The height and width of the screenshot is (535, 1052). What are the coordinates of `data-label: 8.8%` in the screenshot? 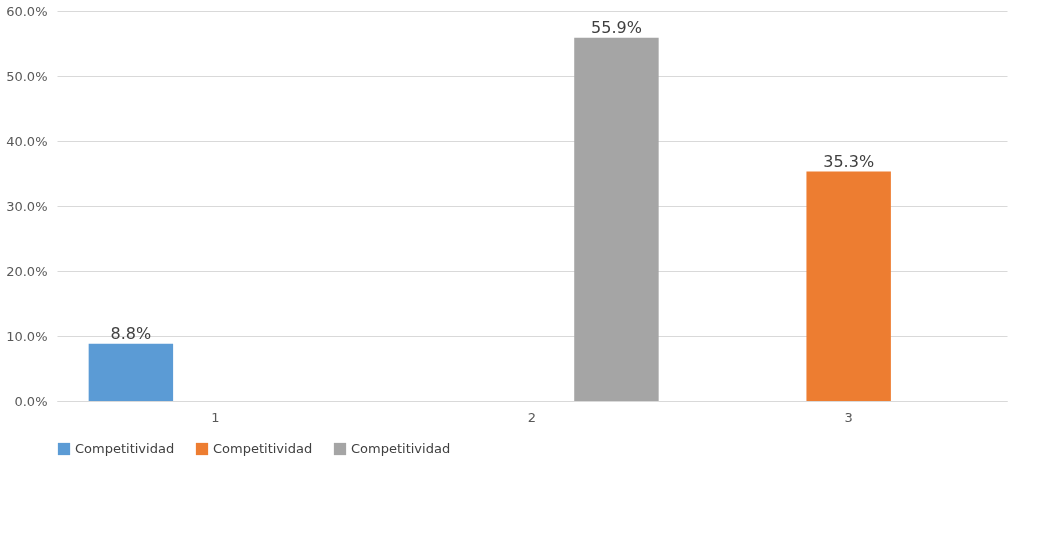 It's located at (131, 333).